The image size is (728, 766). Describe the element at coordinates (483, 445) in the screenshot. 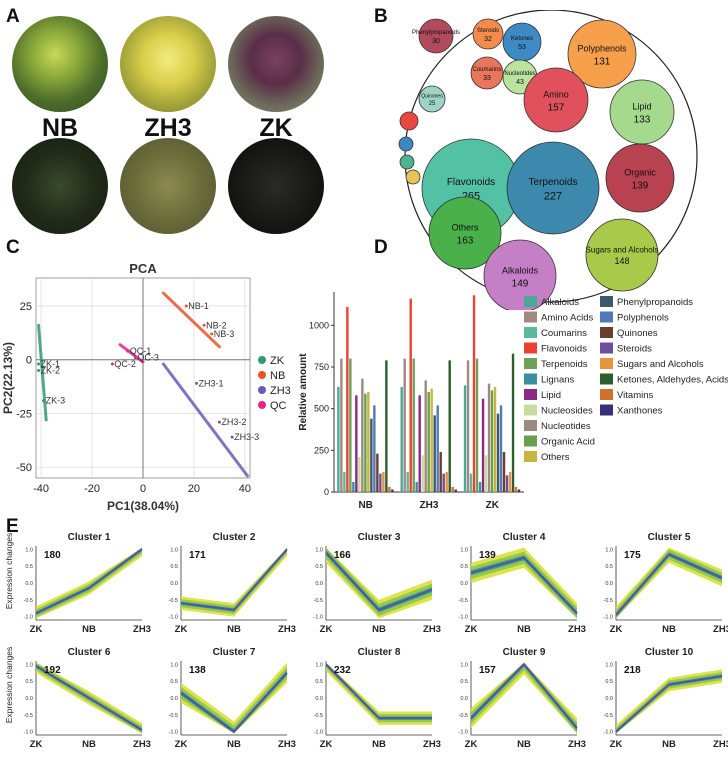

I see `bar-lipid` at that location.